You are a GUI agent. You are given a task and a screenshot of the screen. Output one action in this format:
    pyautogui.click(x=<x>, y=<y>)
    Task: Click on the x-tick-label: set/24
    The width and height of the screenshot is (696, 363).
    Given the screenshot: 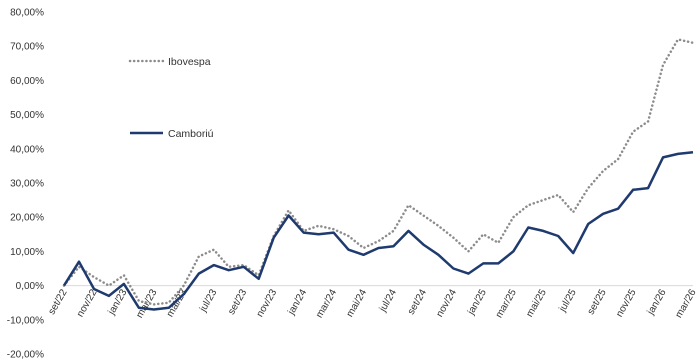 What is the action you would take?
    pyautogui.click(x=417, y=301)
    